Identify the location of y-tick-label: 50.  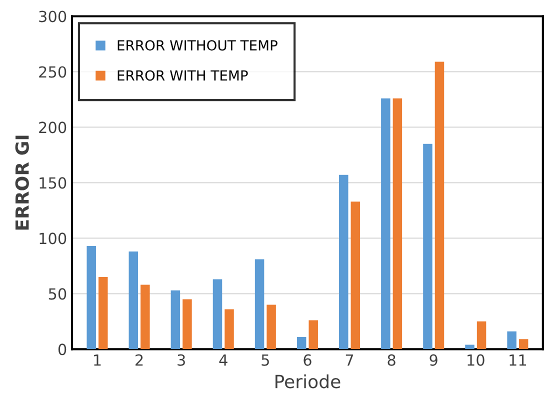
(57, 294).